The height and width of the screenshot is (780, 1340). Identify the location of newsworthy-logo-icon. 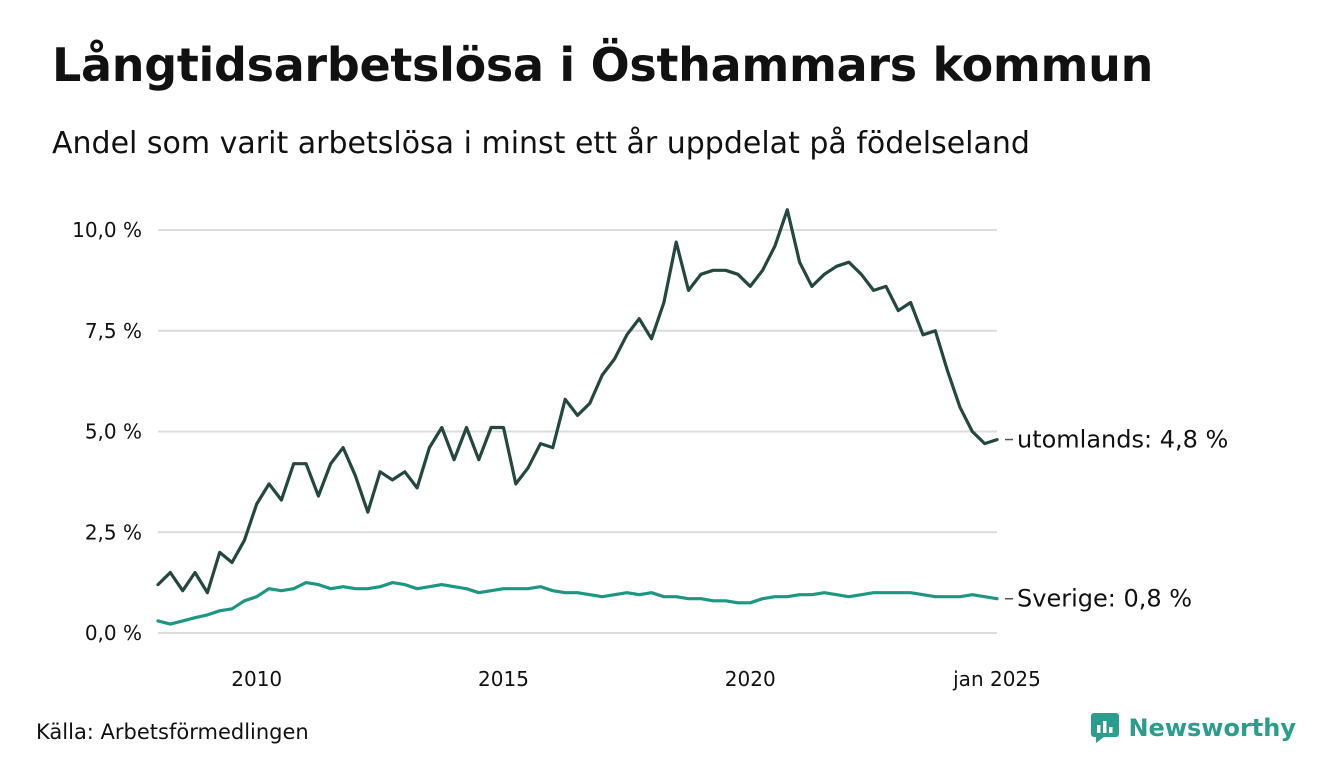
(1105, 728).